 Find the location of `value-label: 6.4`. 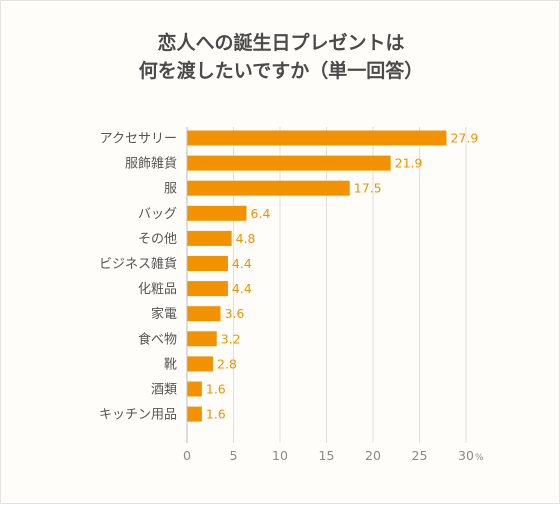

value-label: 6.4 is located at coordinates (261, 213).